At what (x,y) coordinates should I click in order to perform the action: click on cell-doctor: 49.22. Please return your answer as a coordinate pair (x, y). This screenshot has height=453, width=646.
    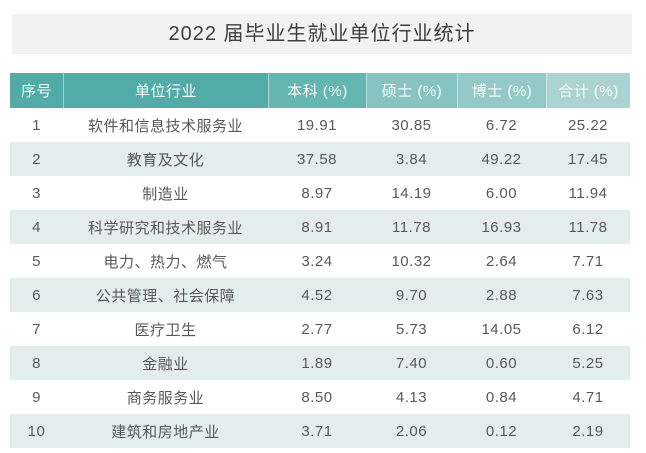
    Looking at the image, I should click on (501, 159).